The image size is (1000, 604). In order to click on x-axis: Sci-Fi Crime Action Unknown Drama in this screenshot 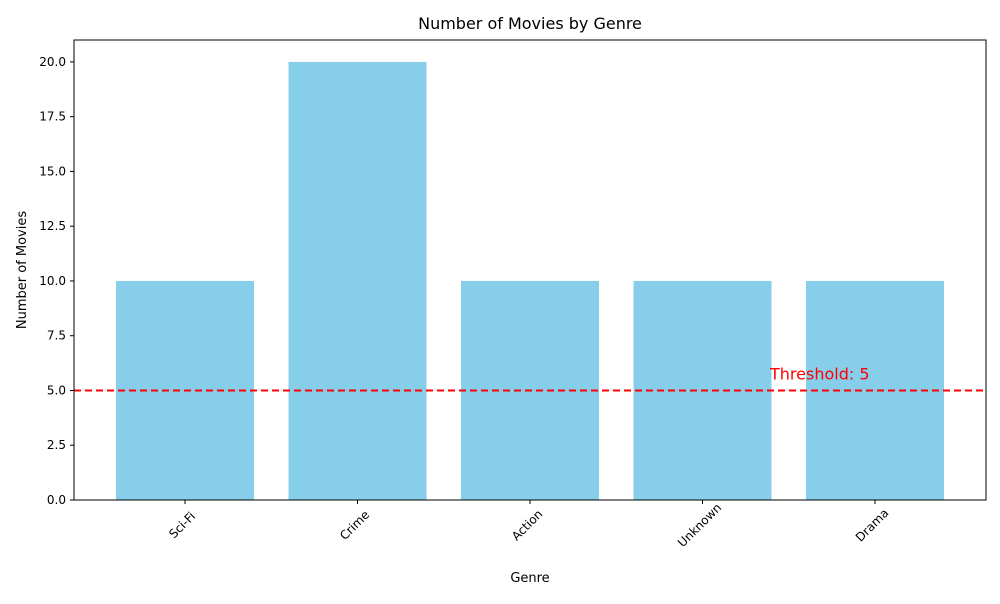, I will do `click(528, 525)`.